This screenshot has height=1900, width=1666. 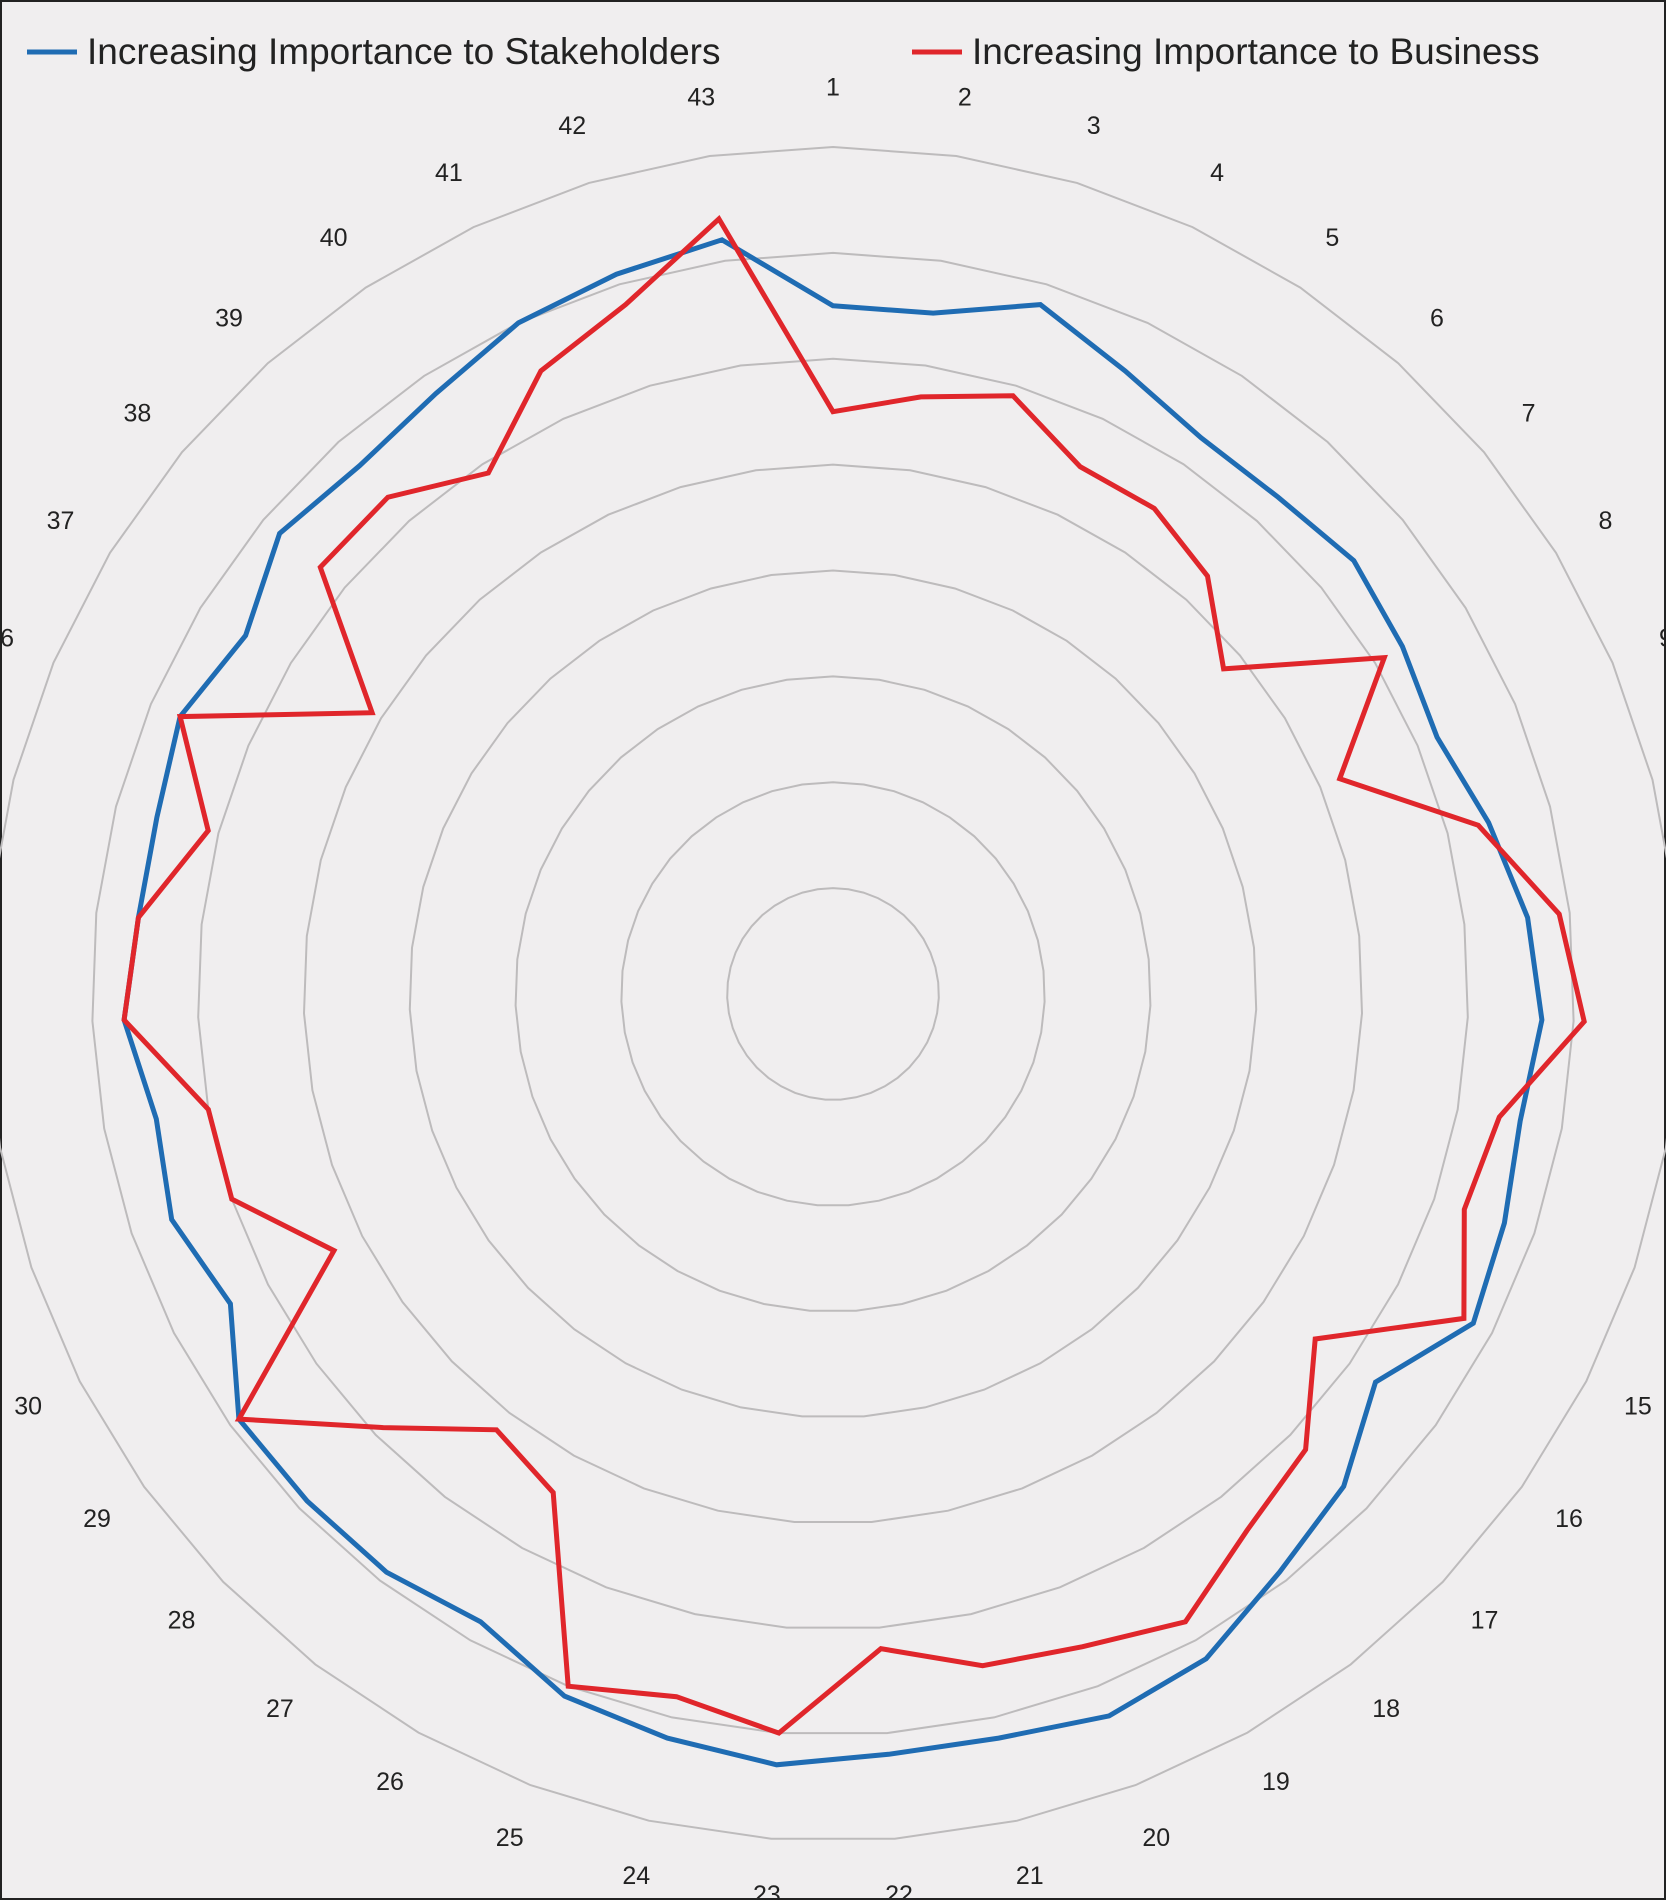 I want to click on category-label: 22, so click(x=899, y=1890).